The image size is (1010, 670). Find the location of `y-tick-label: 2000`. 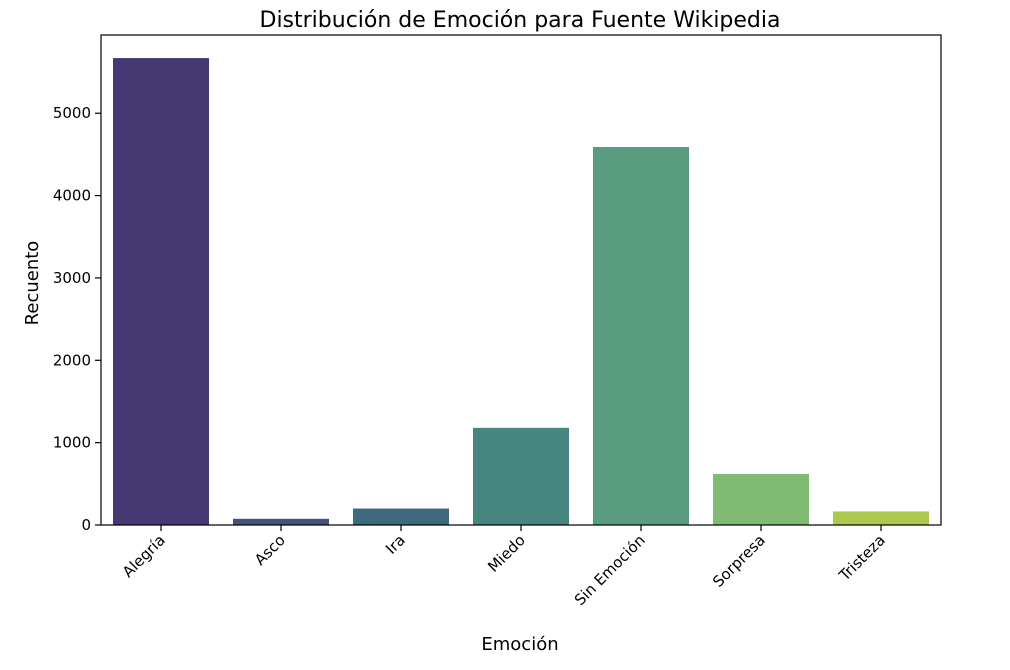

y-tick-label: 2000 is located at coordinates (72, 360).